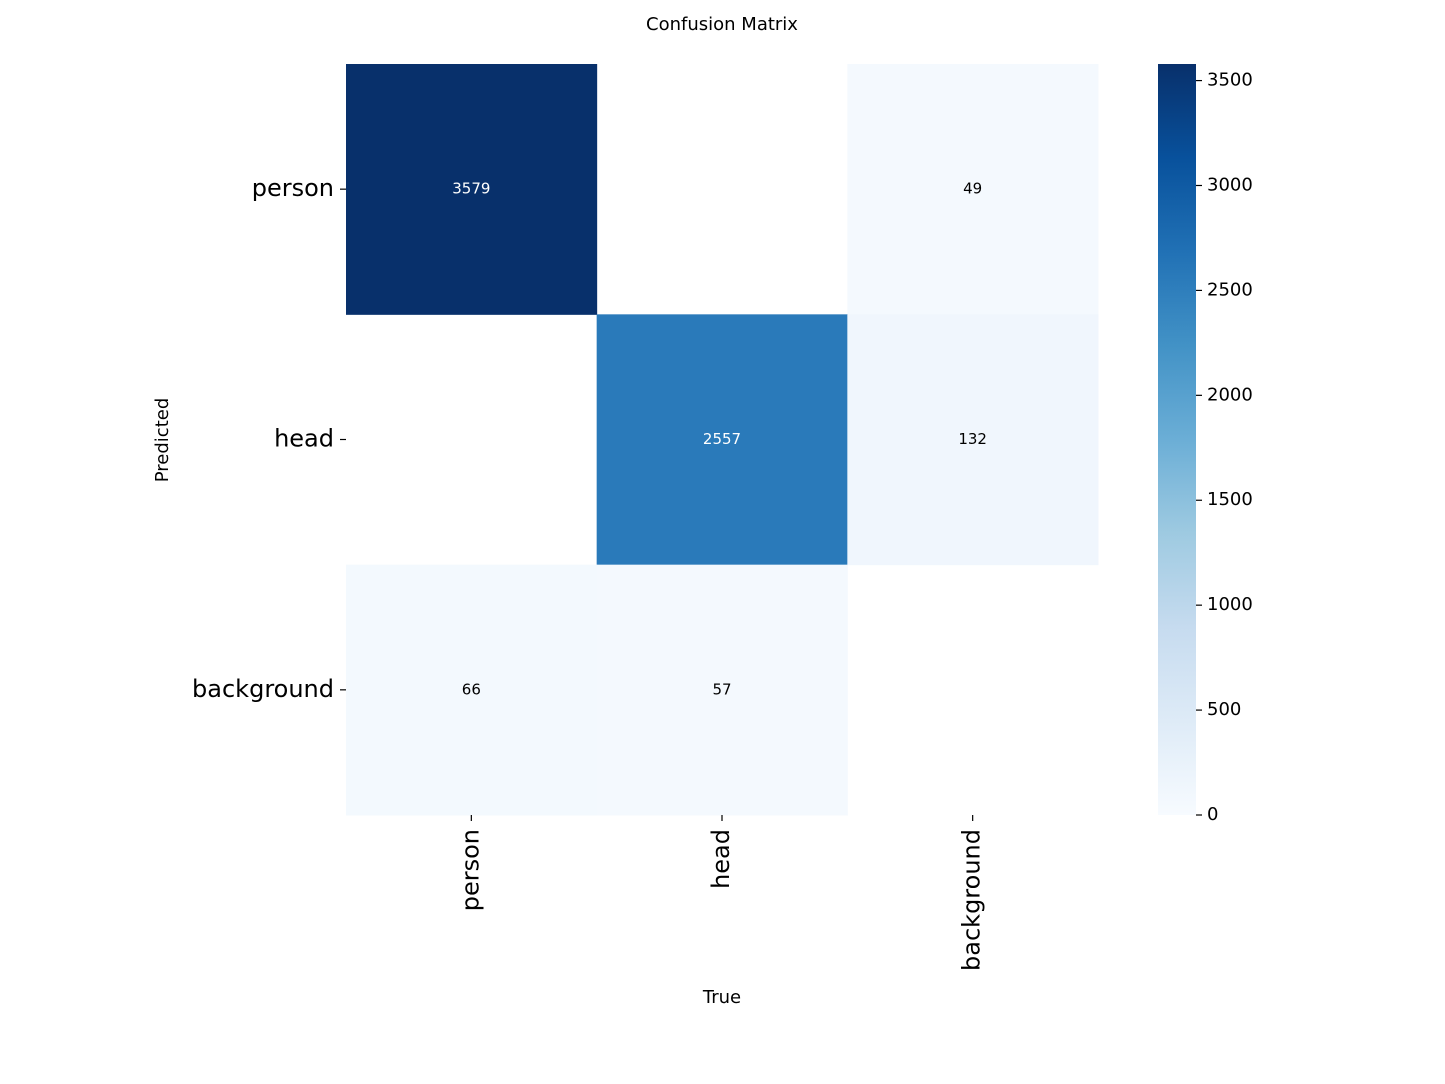 The width and height of the screenshot is (1445, 1084). What do you see at coordinates (470, 870) in the screenshot?
I see `x-tick-label: person` at bounding box center [470, 870].